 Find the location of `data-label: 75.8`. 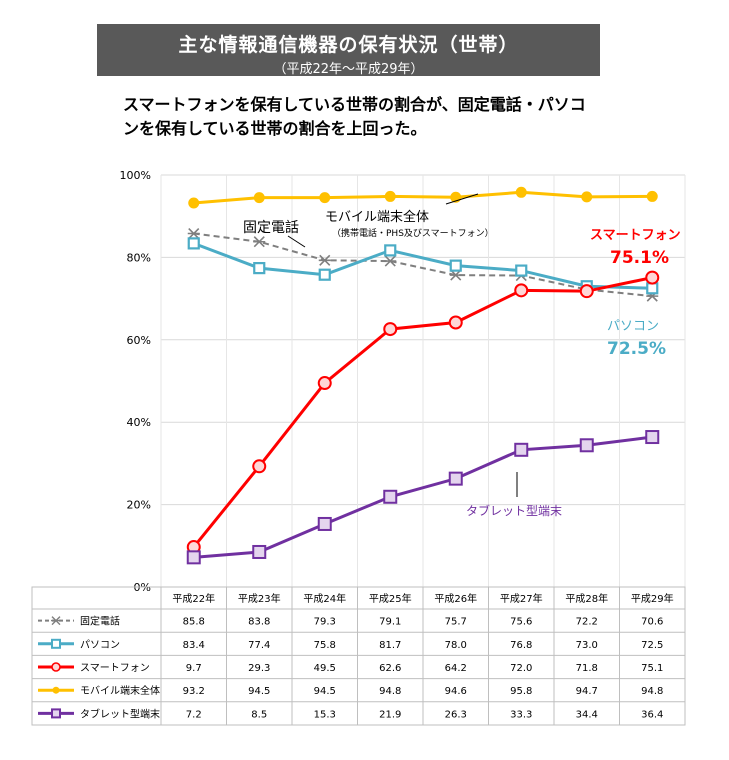

data-label: 75.8 is located at coordinates (325, 645).